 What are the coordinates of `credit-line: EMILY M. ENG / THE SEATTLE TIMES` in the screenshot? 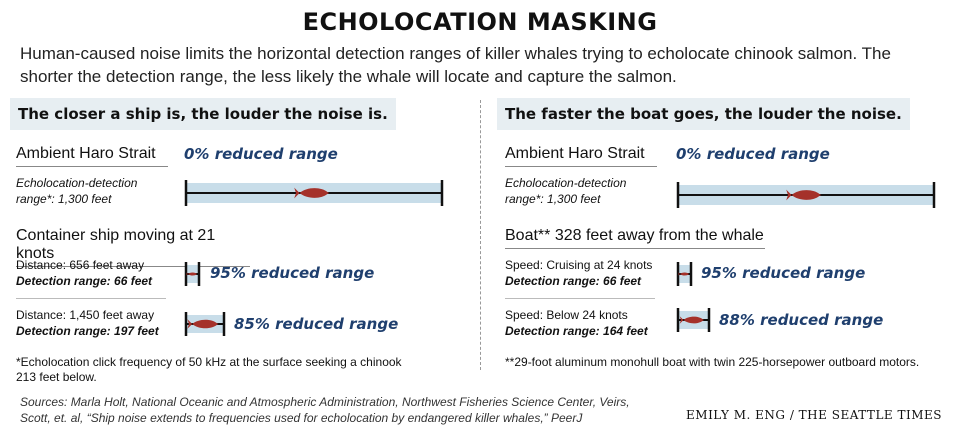 It's located at (814, 415).